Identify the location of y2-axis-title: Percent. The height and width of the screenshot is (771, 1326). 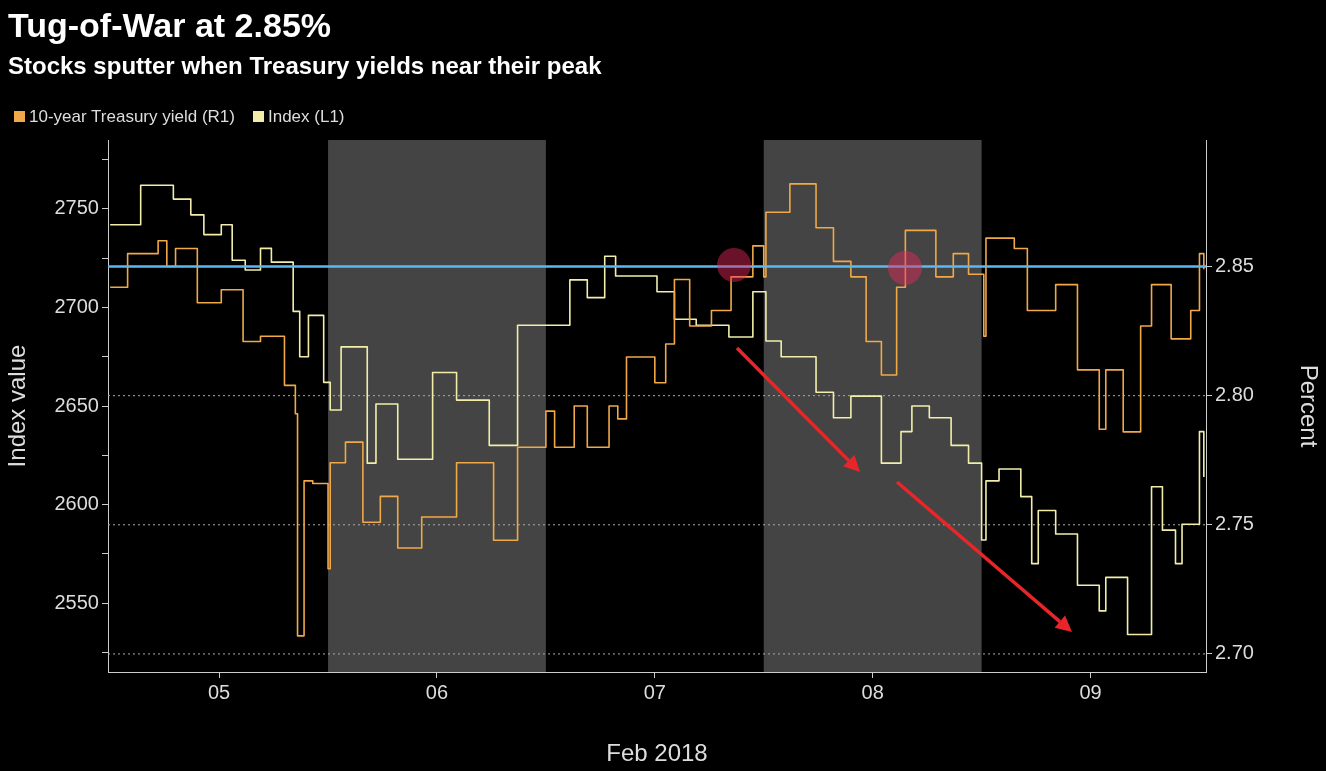
(1309, 406).